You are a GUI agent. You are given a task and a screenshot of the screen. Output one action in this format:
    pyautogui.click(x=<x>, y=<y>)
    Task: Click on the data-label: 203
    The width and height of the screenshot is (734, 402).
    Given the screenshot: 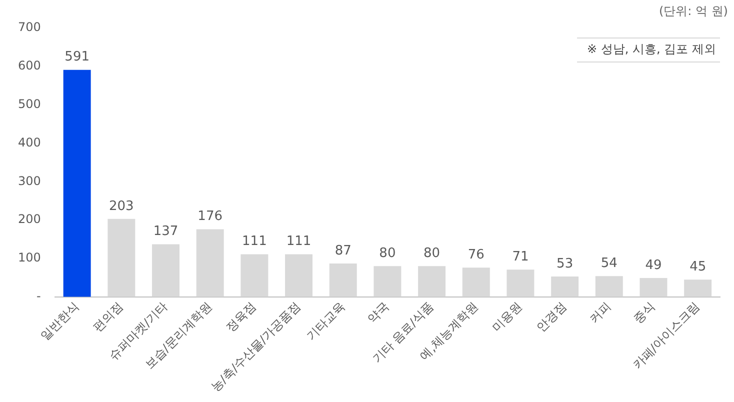 What is the action you would take?
    pyautogui.click(x=121, y=206)
    